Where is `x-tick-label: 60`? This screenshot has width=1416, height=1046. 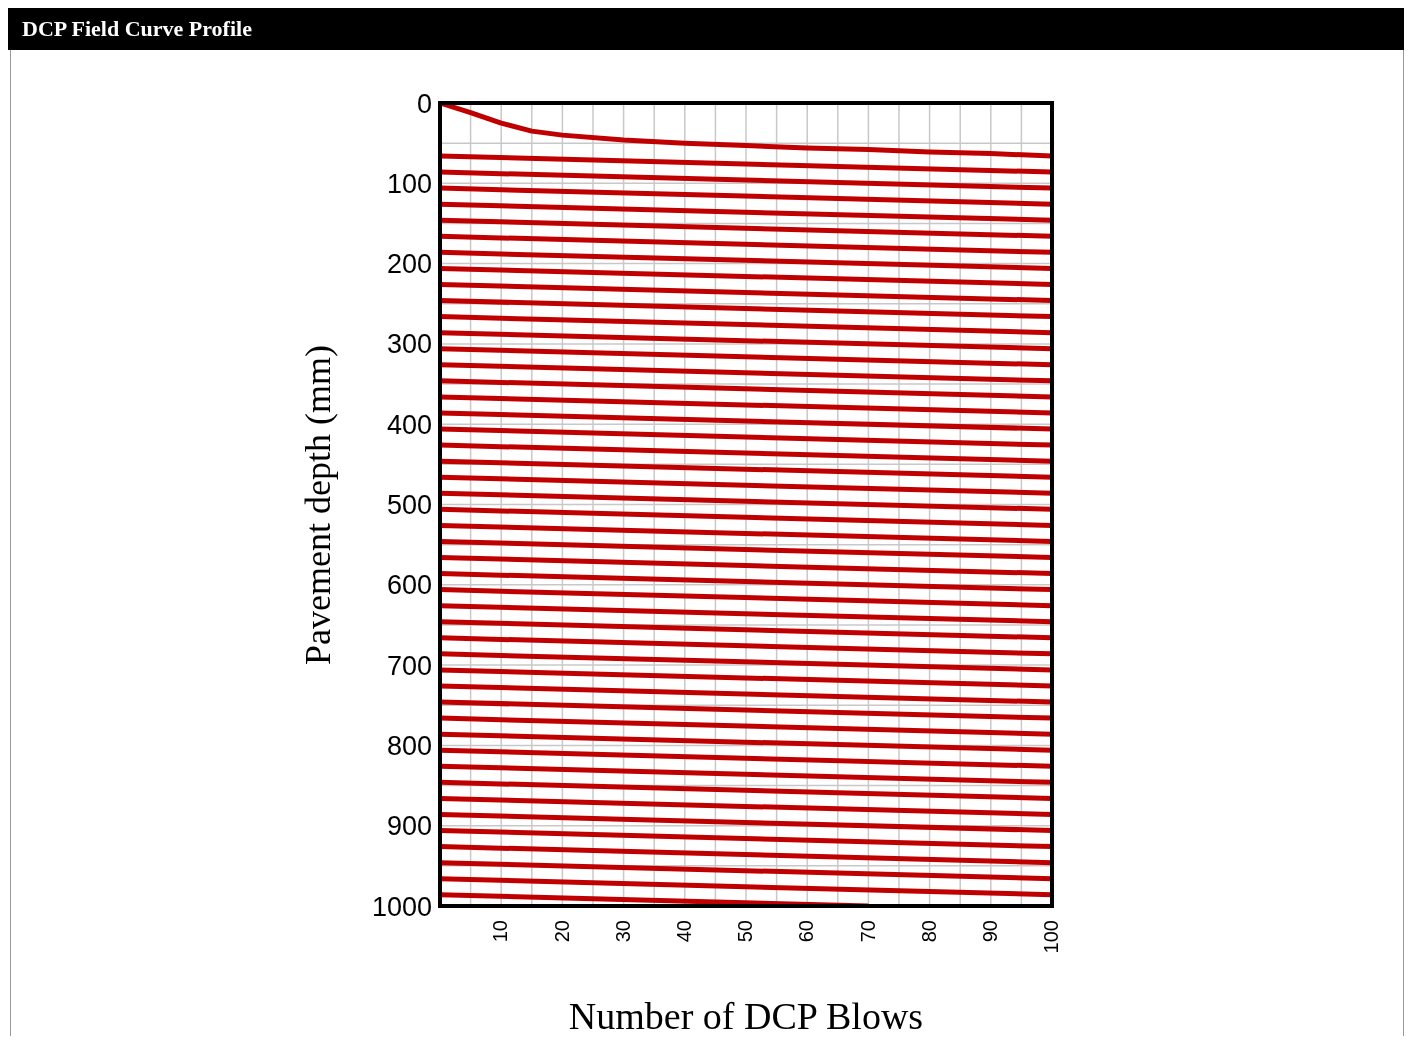
x-tick-label: 60 is located at coordinates (806, 931).